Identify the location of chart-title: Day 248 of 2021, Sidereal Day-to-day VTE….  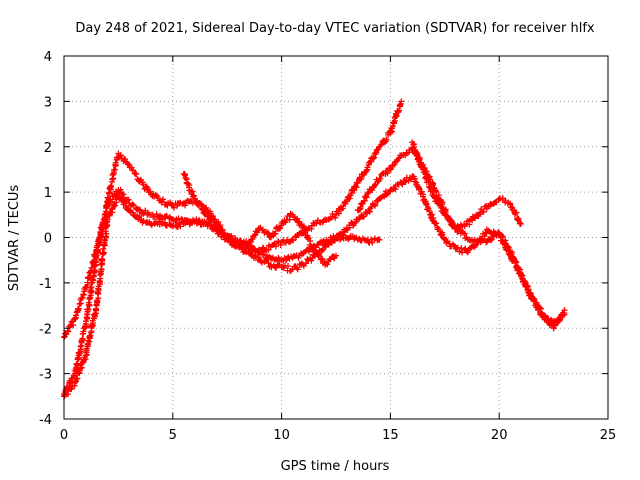
(335, 28).